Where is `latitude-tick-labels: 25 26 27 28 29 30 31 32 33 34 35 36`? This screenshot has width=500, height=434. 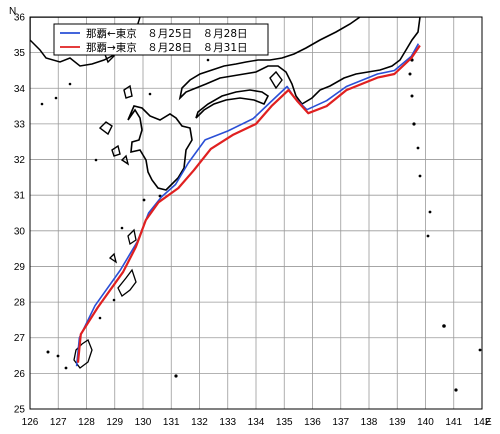 latitude-tick-labels: 25 26 27 28 29 30 31 32 33 34 35 36 is located at coordinates (20, 214).